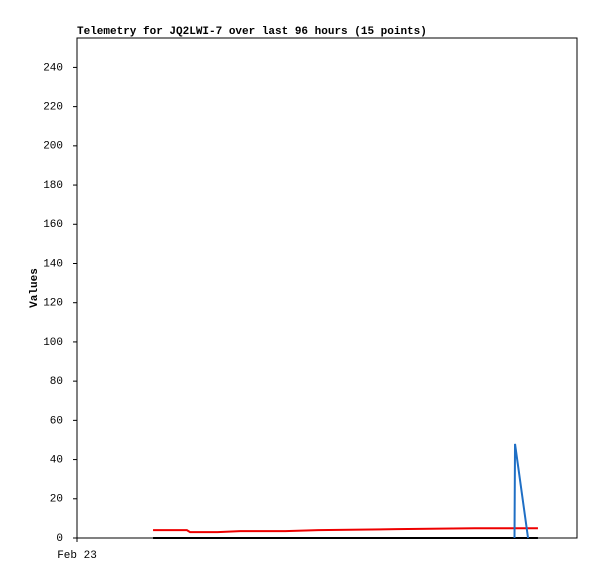 The image size is (597, 579). I want to click on y-axis-label: Values, so click(35, 288).